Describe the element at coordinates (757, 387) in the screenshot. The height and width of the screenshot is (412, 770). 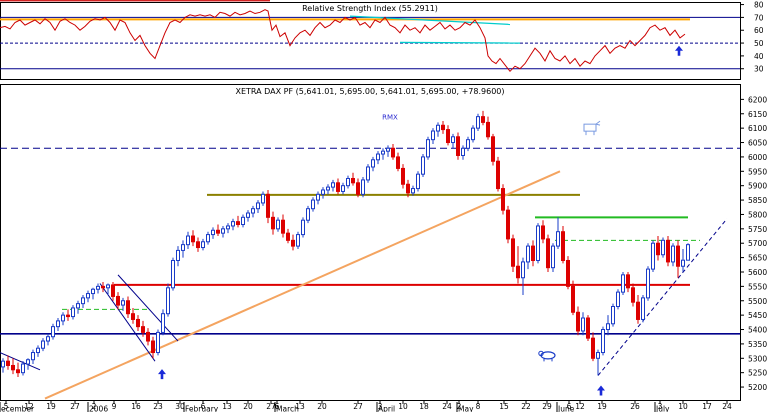
I see `price-y-tick-label: 5200` at that location.